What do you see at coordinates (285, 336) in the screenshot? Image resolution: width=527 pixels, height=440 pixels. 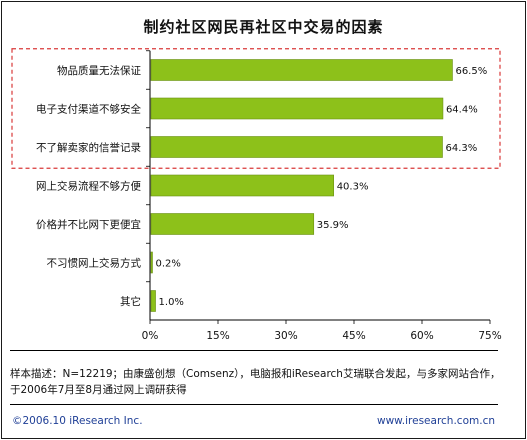 I see `x-tick-label: 30%` at bounding box center [285, 336].